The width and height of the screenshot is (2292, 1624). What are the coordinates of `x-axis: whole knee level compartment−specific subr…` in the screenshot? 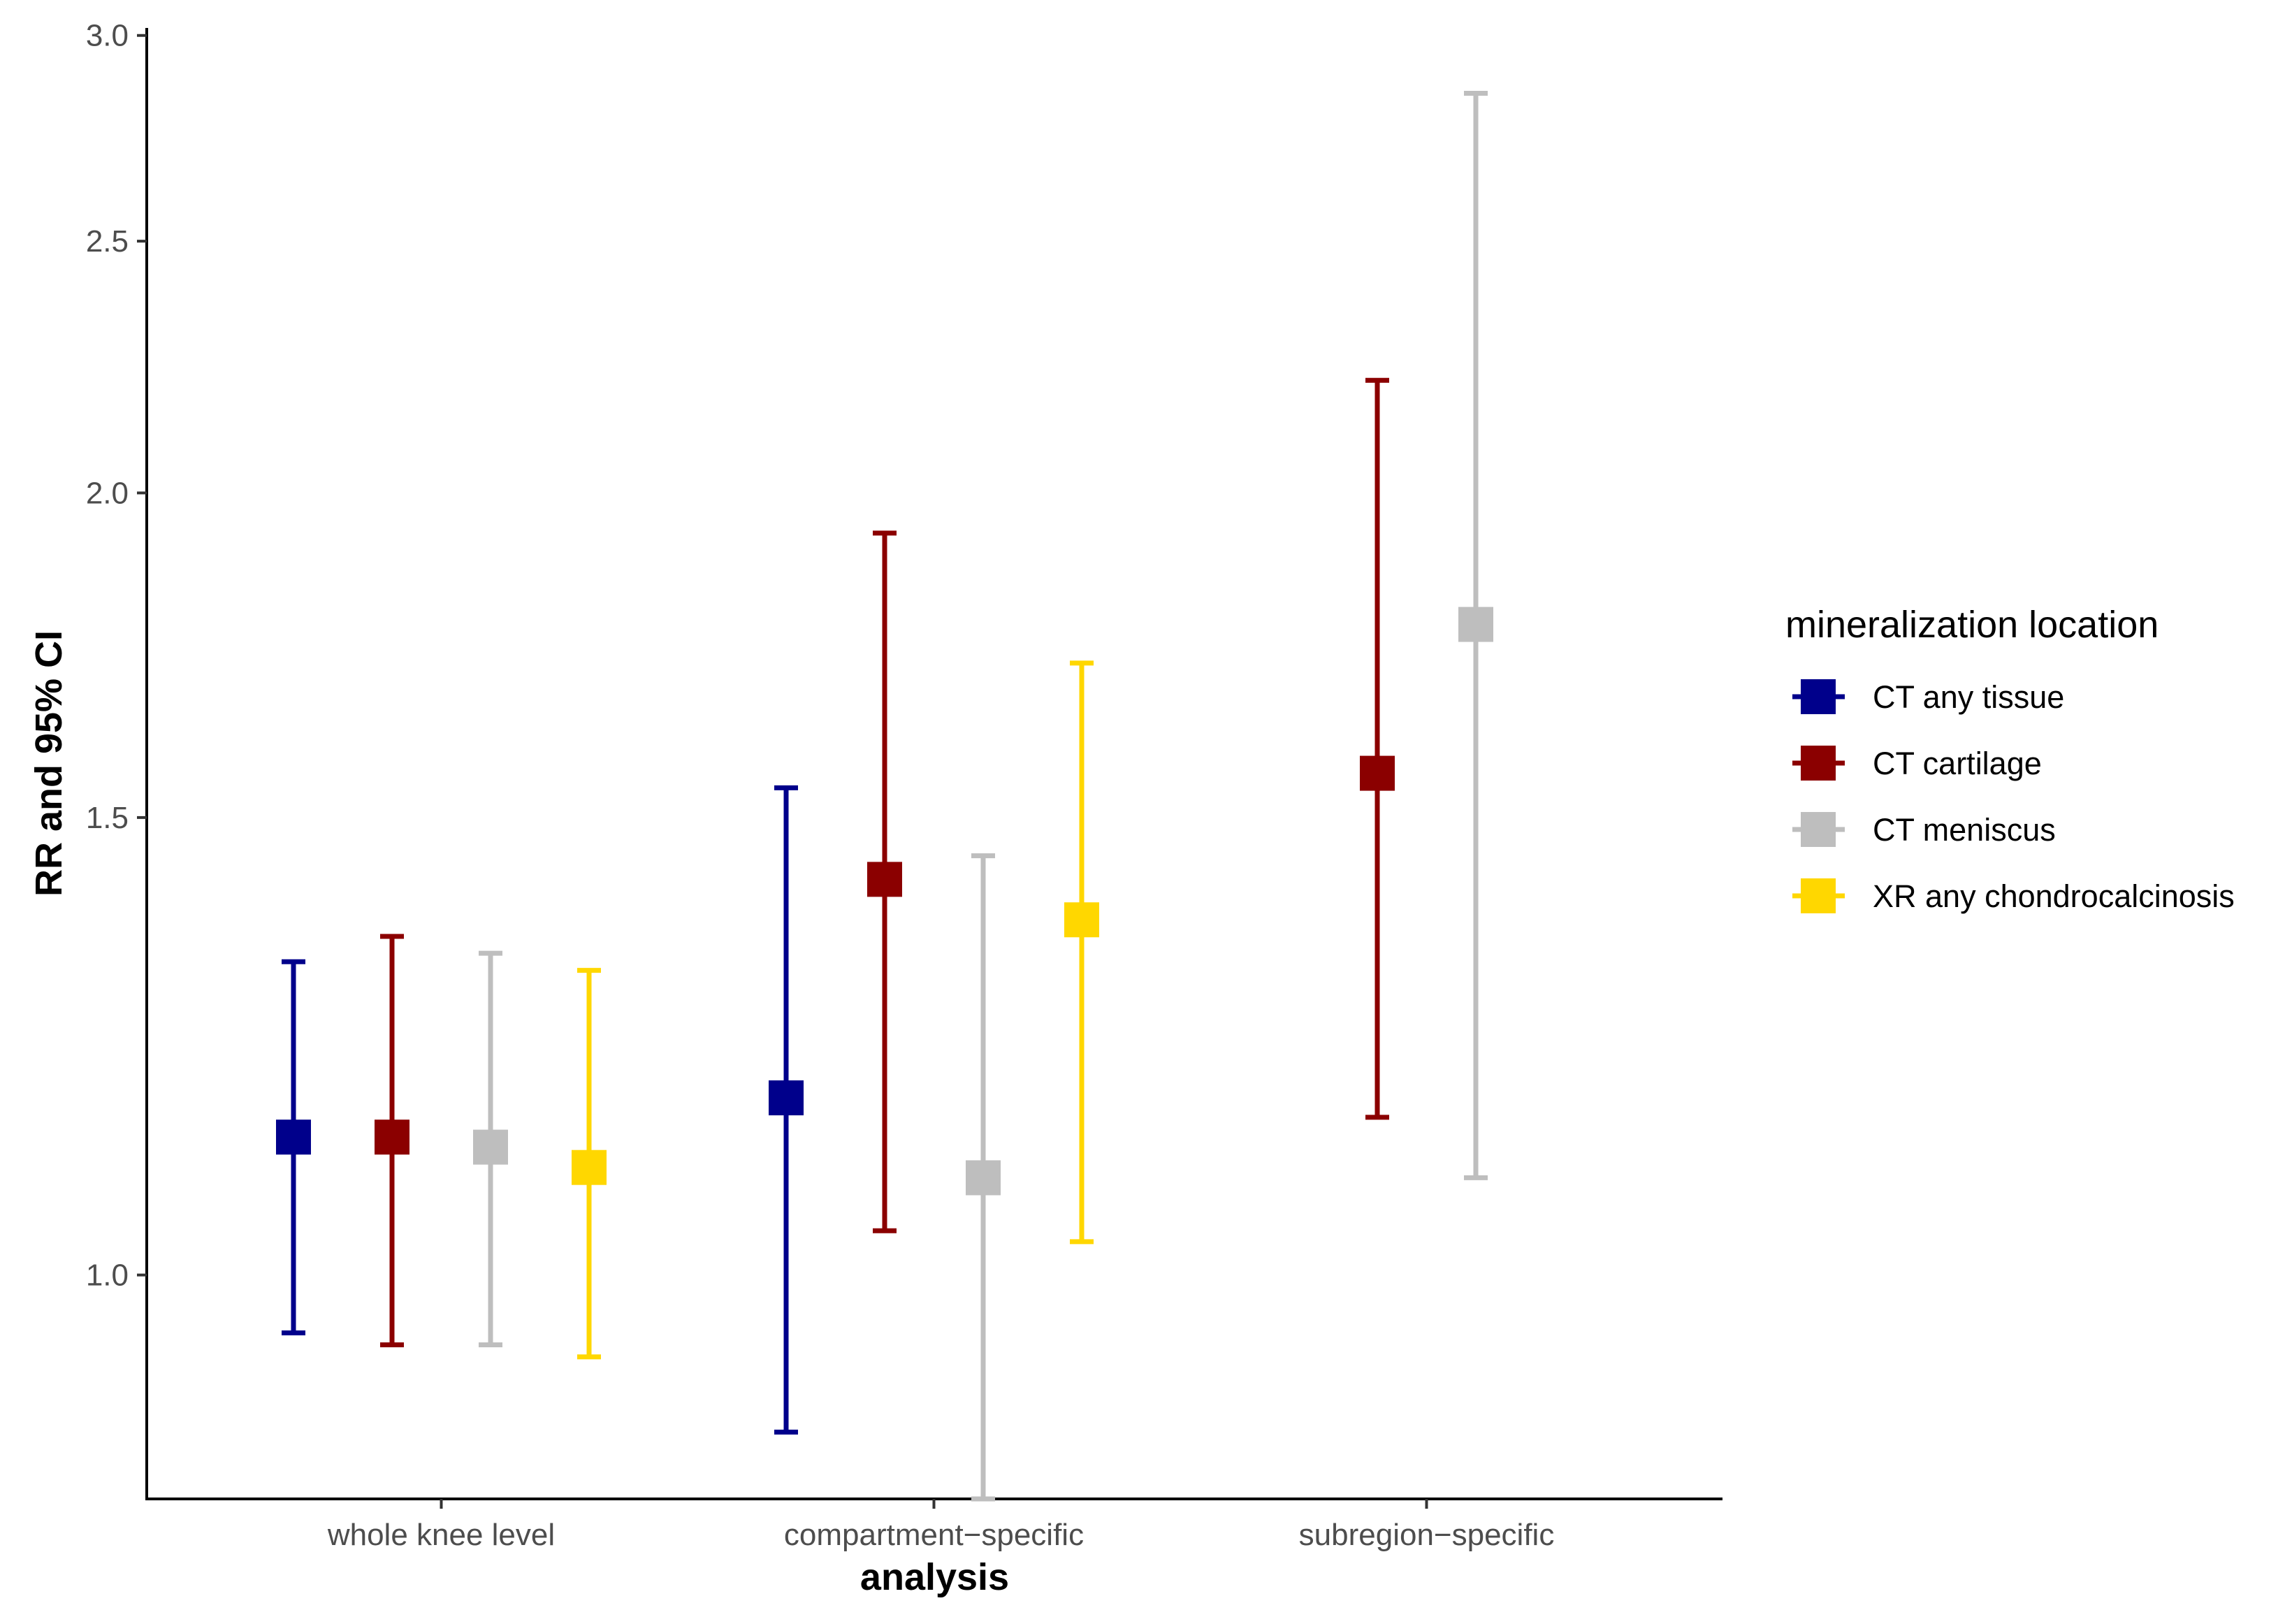 It's located at (933, 1525).